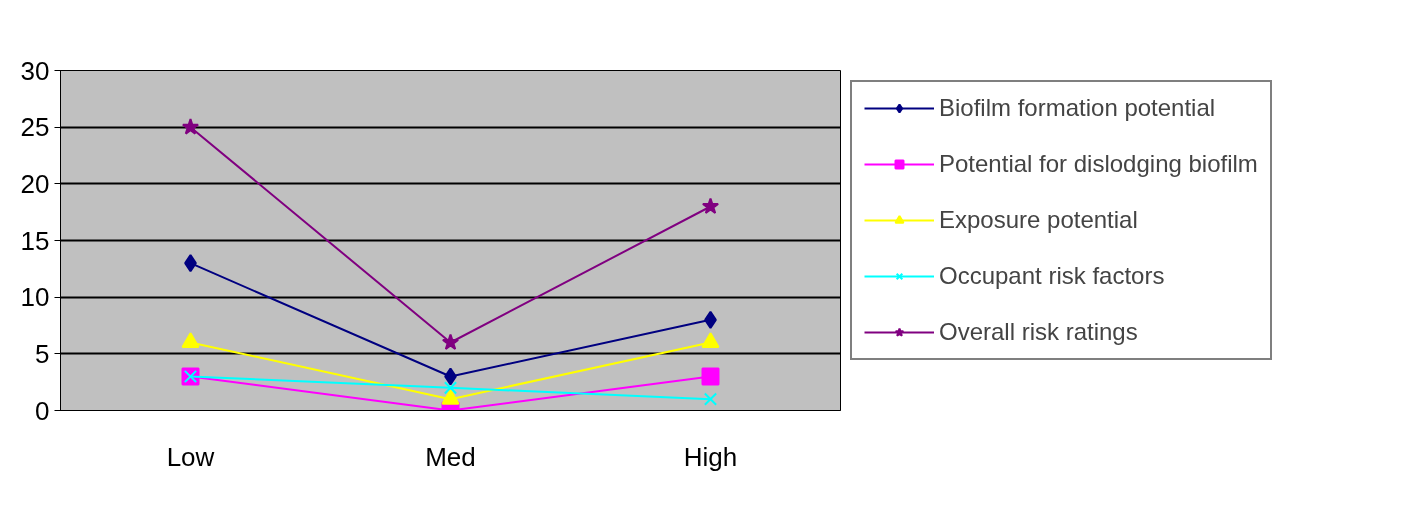 Image resolution: width=1418 pixels, height=532 pixels. Describe the element at coordinates (42, 353) in the screenshot. I see `y-tick-label: 5` at that location.